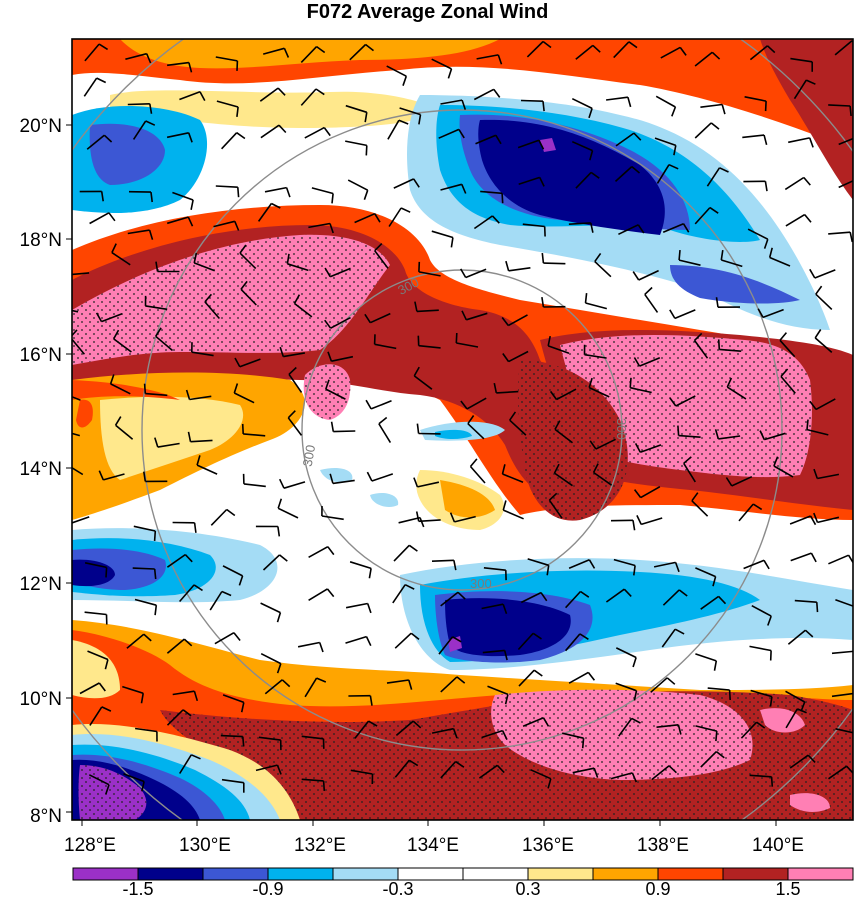 The height and width of the screenshot is (900, 855). I want to click on map-title: F072 Average Zonal Wind, so click(427, 12).